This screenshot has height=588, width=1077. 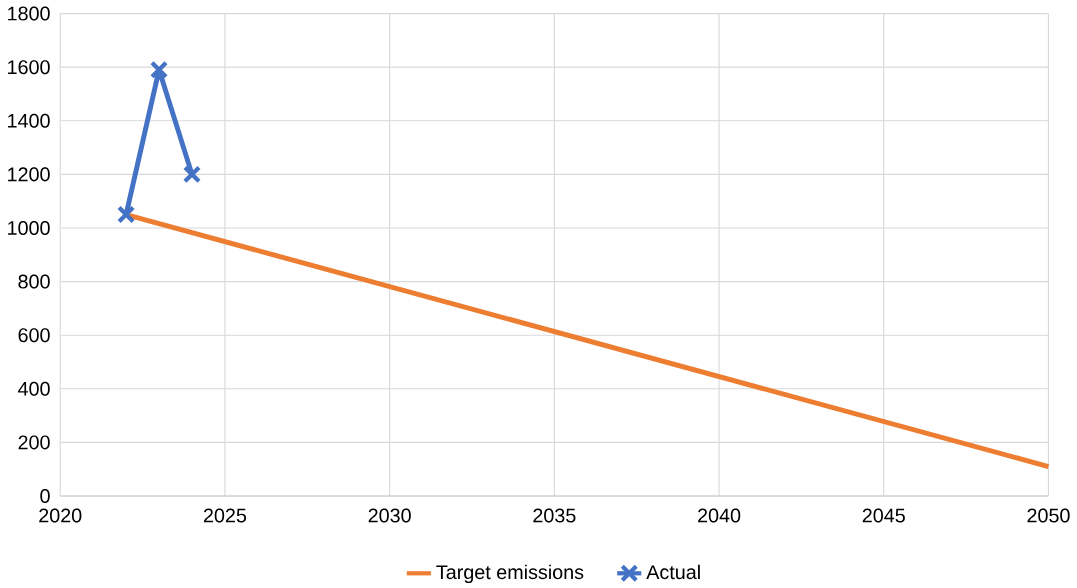 I want to click on y-tick-label: 1400, so click(x=29, y=120).